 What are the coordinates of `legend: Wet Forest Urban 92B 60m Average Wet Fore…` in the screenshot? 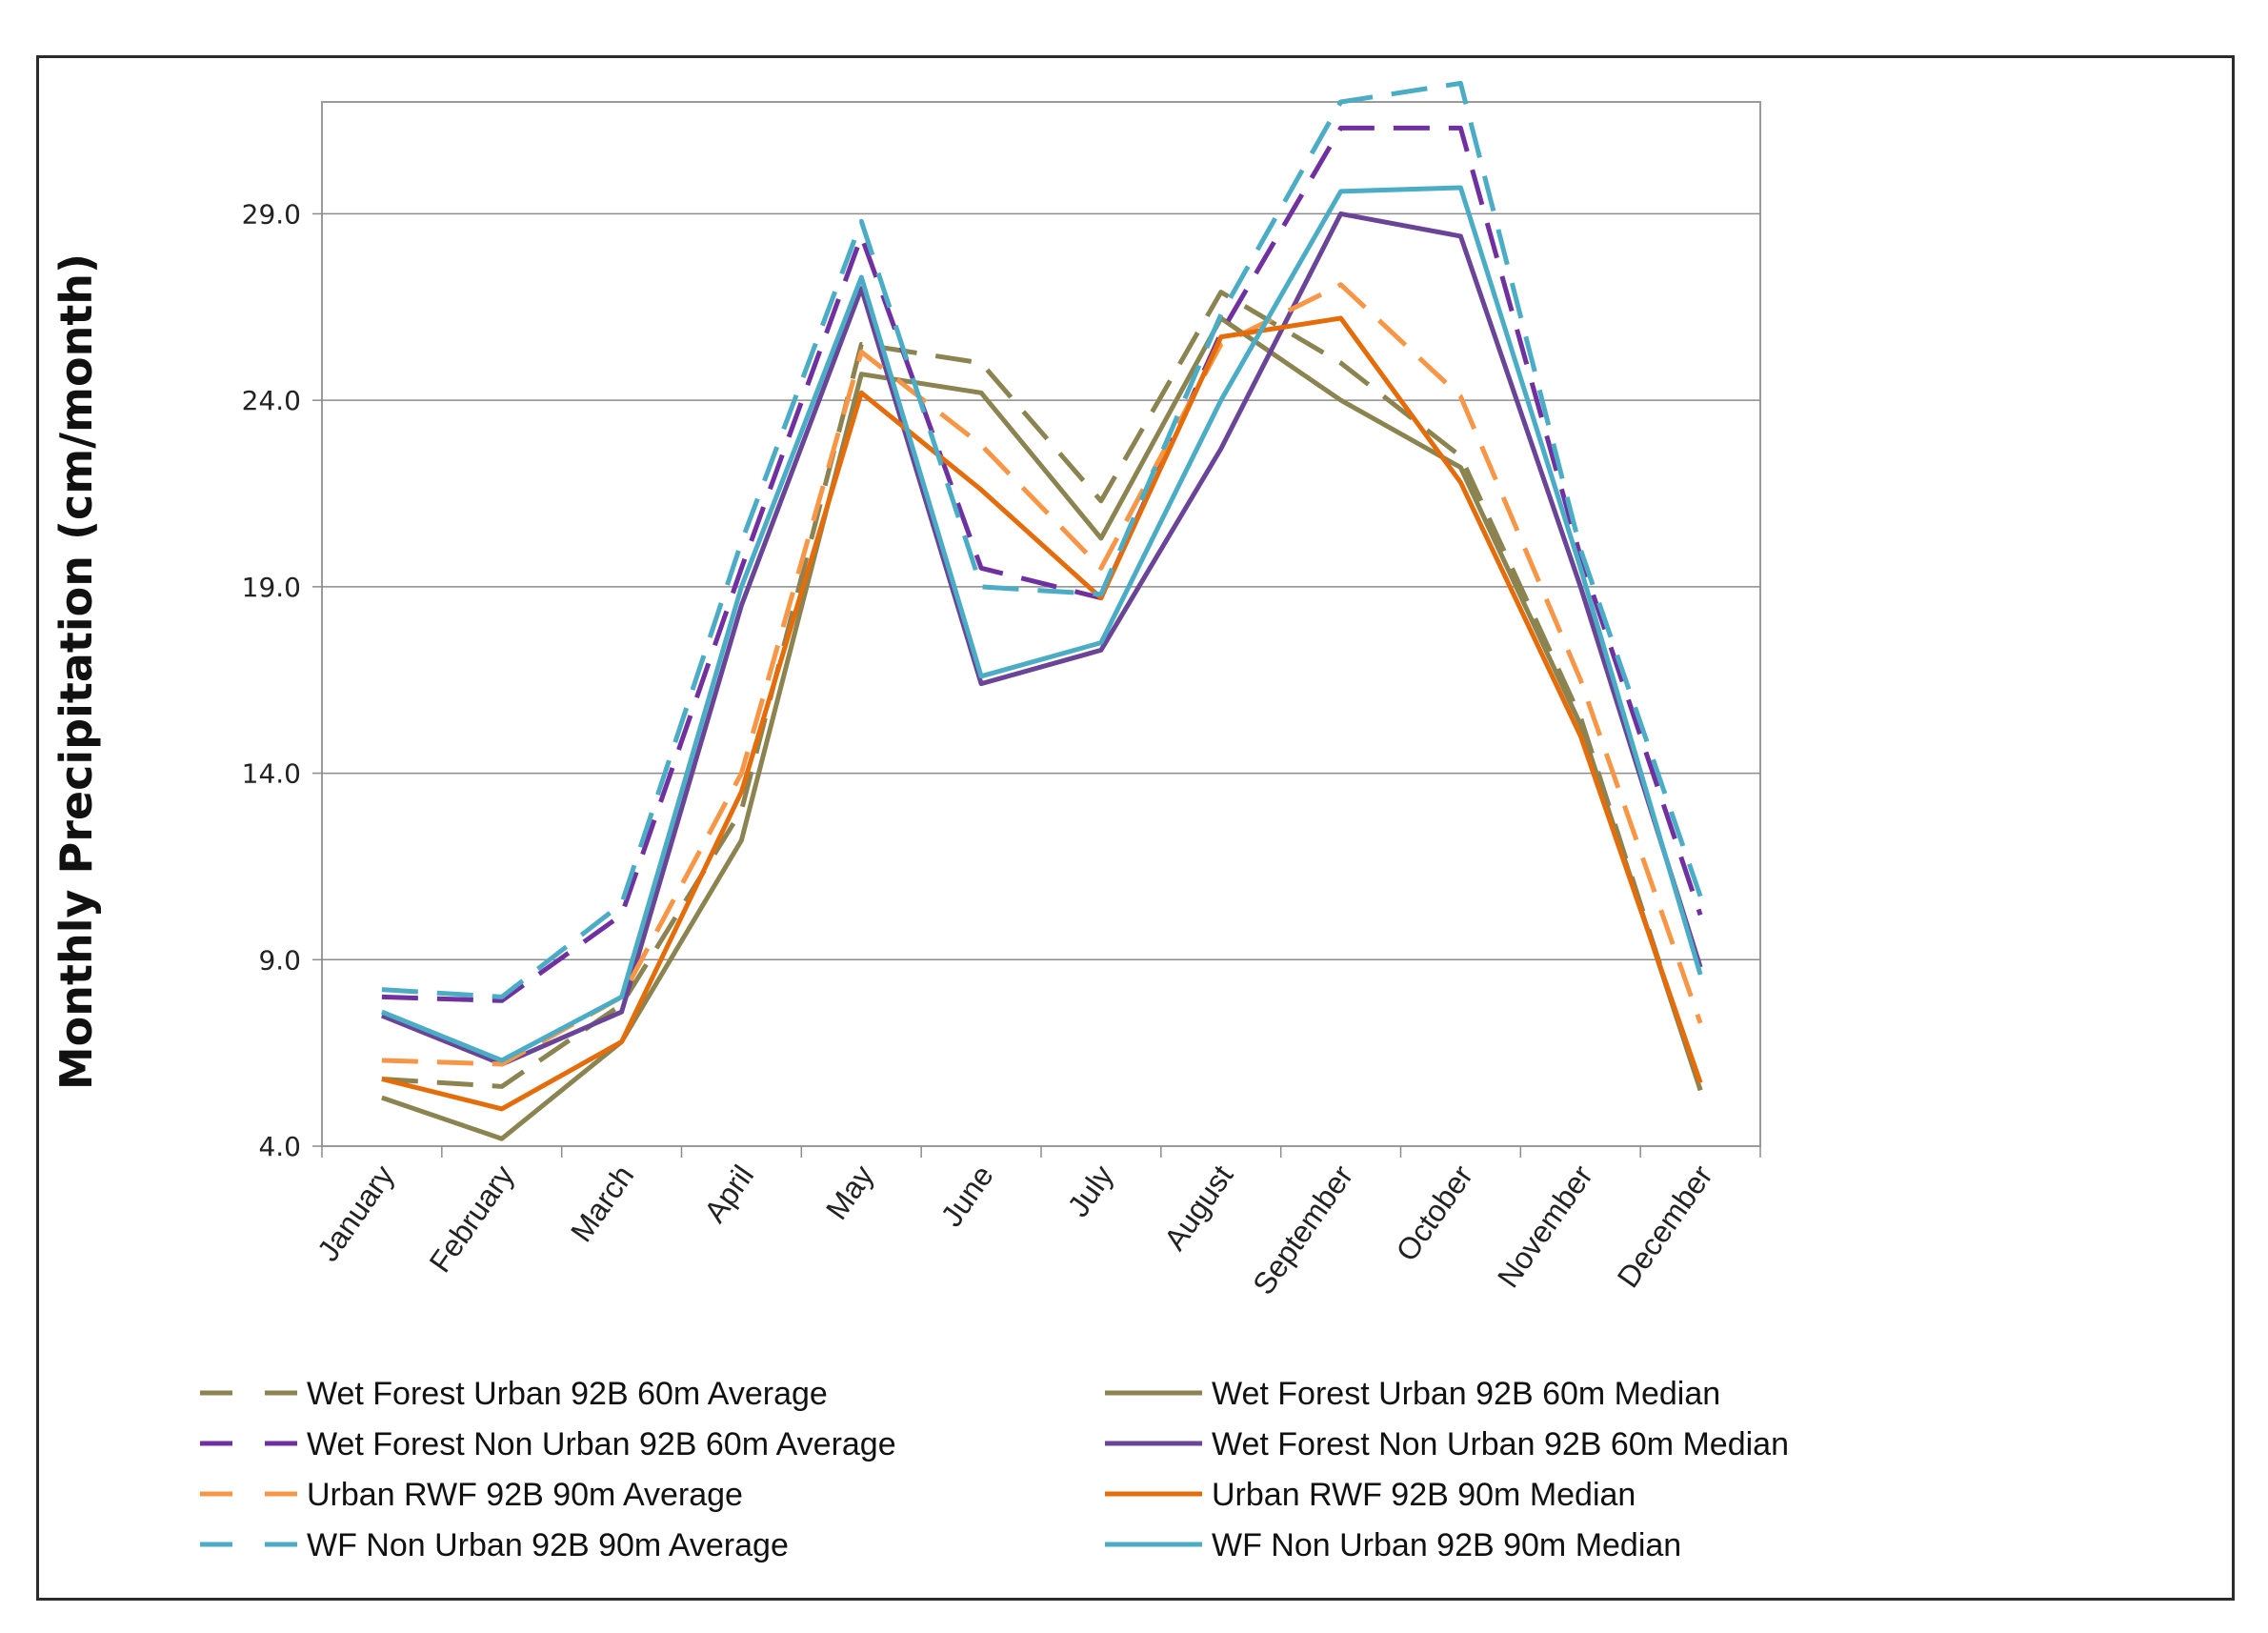 It's located at (995, 1469).